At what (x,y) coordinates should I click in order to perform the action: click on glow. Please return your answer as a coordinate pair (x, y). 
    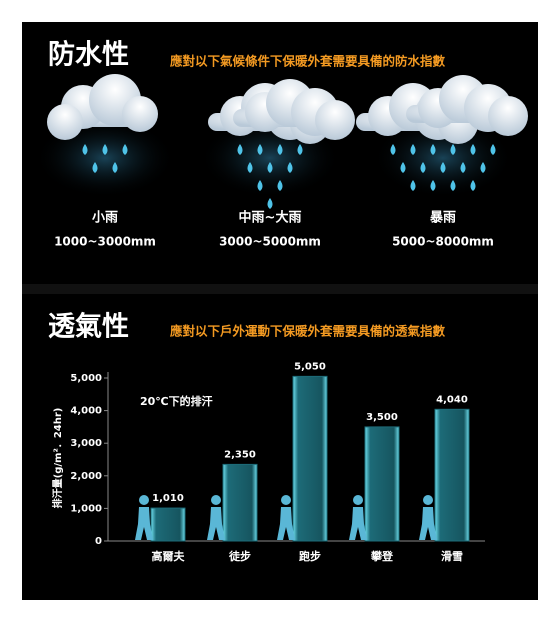
    Looking at the image, I should click on (443, 158).